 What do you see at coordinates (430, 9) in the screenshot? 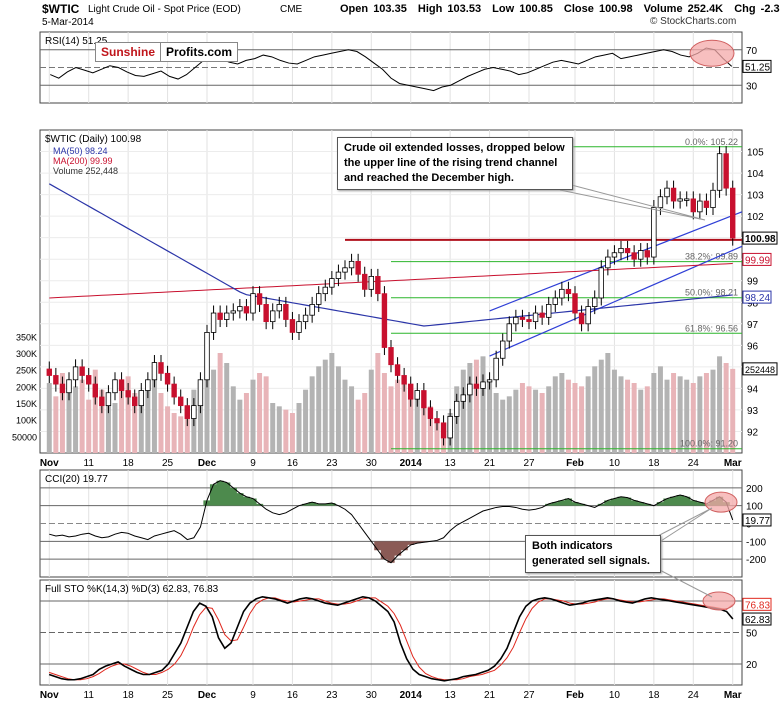
I see `high-label: High` at bounding box center [430, 9].